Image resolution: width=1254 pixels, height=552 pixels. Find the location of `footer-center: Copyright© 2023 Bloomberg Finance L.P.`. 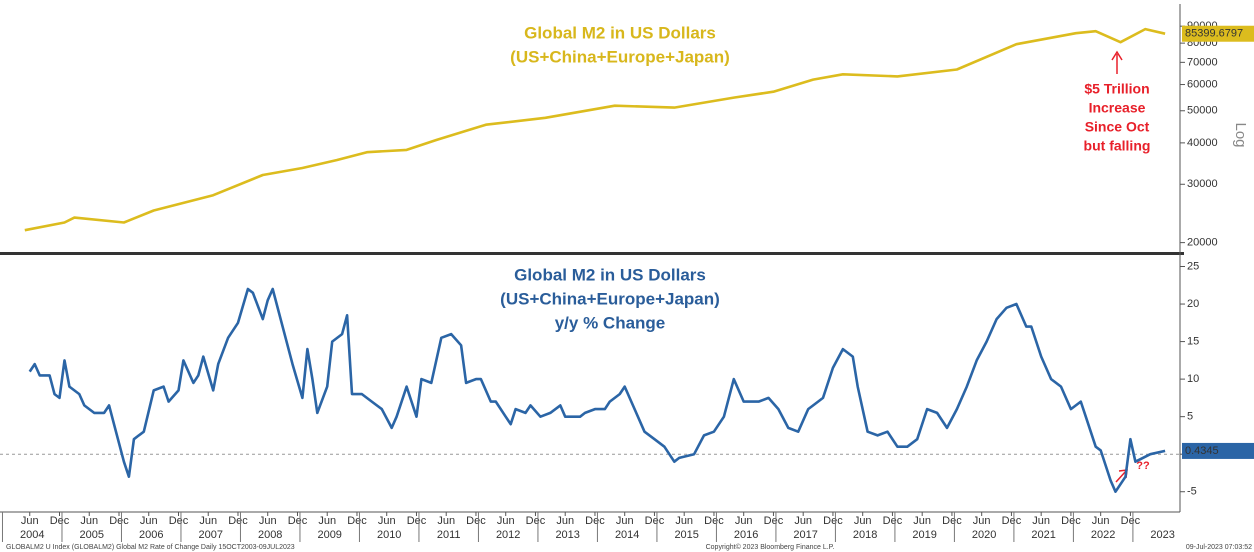

footer-center: Copyright© 2023 Bloomberg Finance L.P. is located at coordinates (770, 547).